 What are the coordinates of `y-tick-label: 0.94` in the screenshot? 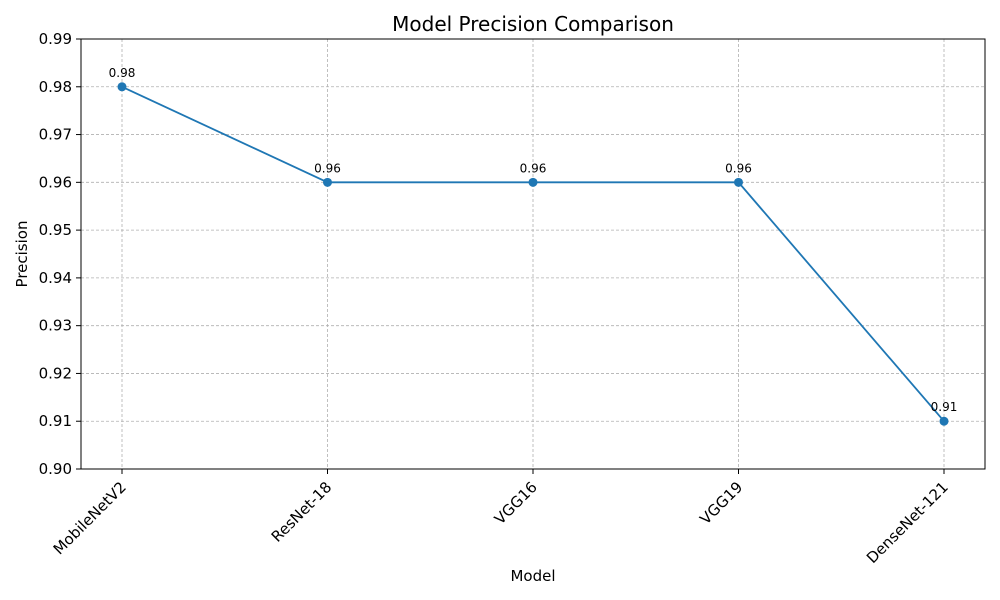 It's located at (55, 278).